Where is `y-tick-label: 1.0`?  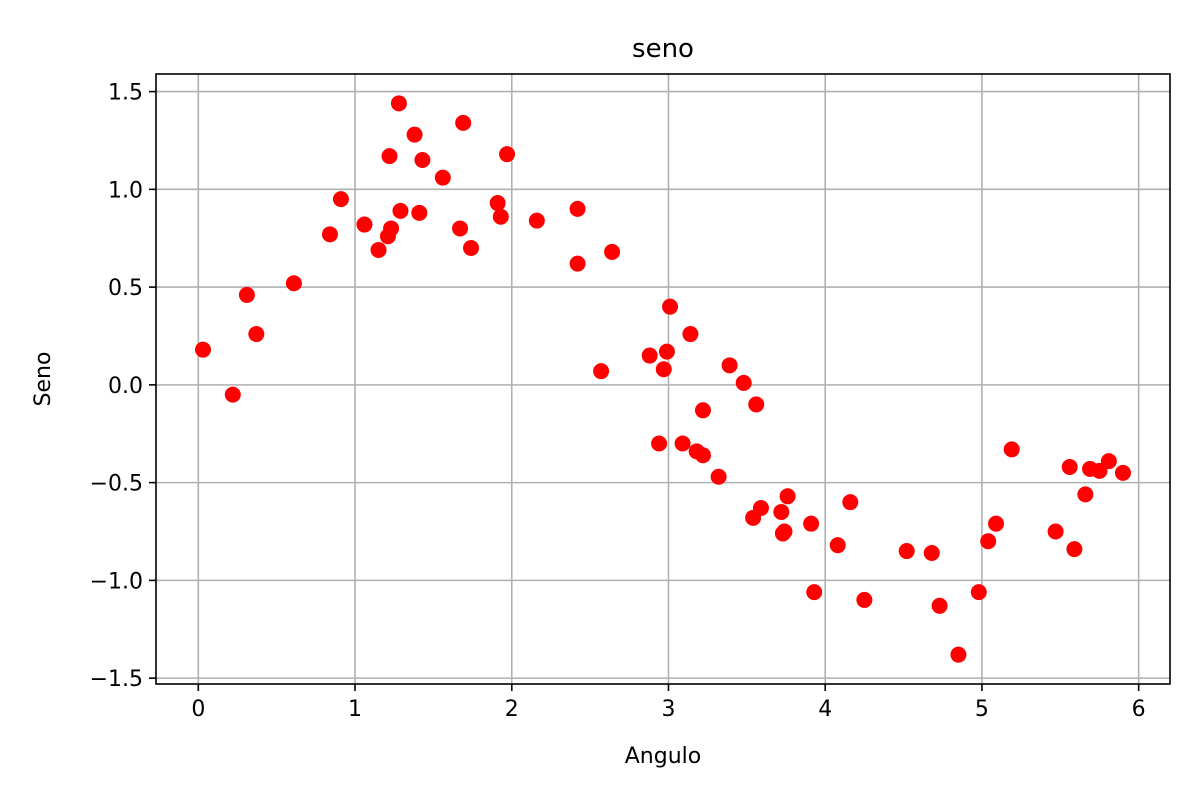 y-tick-label: 1.0 is located at coordinates (125, 190).